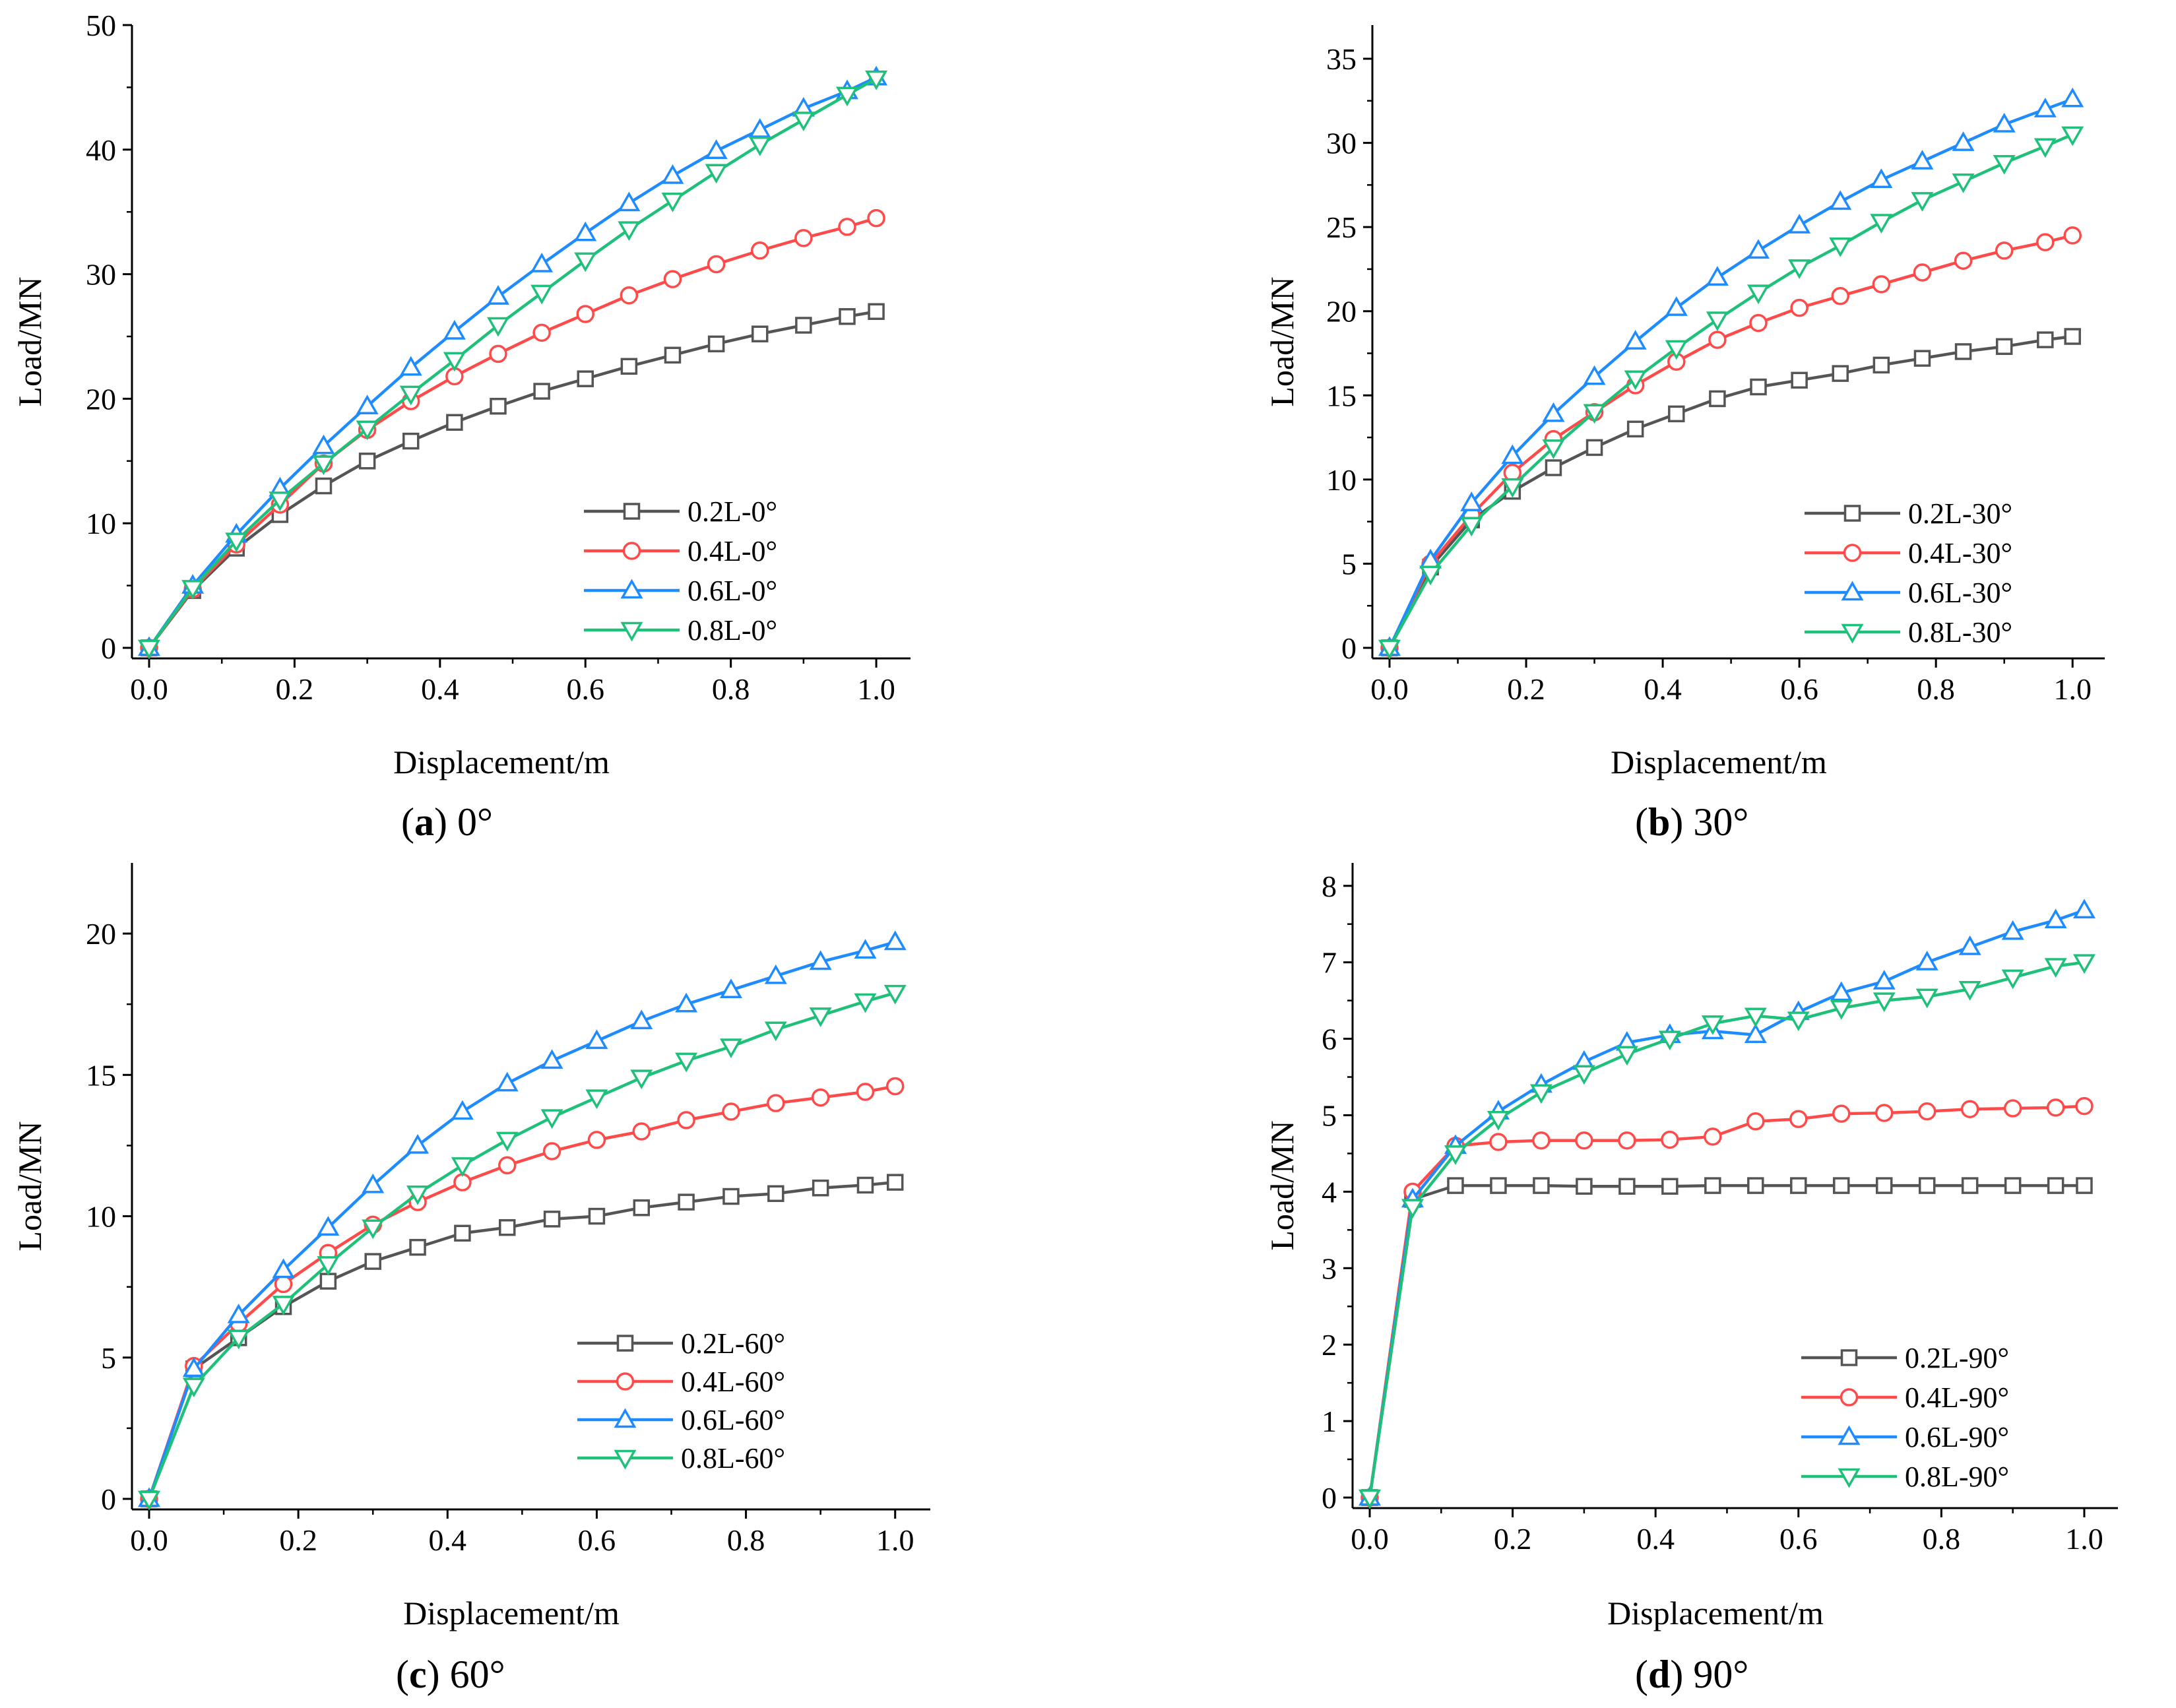  I want to click on panel-d-legend-label-3: 0.8L-90°, so click(1957, 1477).